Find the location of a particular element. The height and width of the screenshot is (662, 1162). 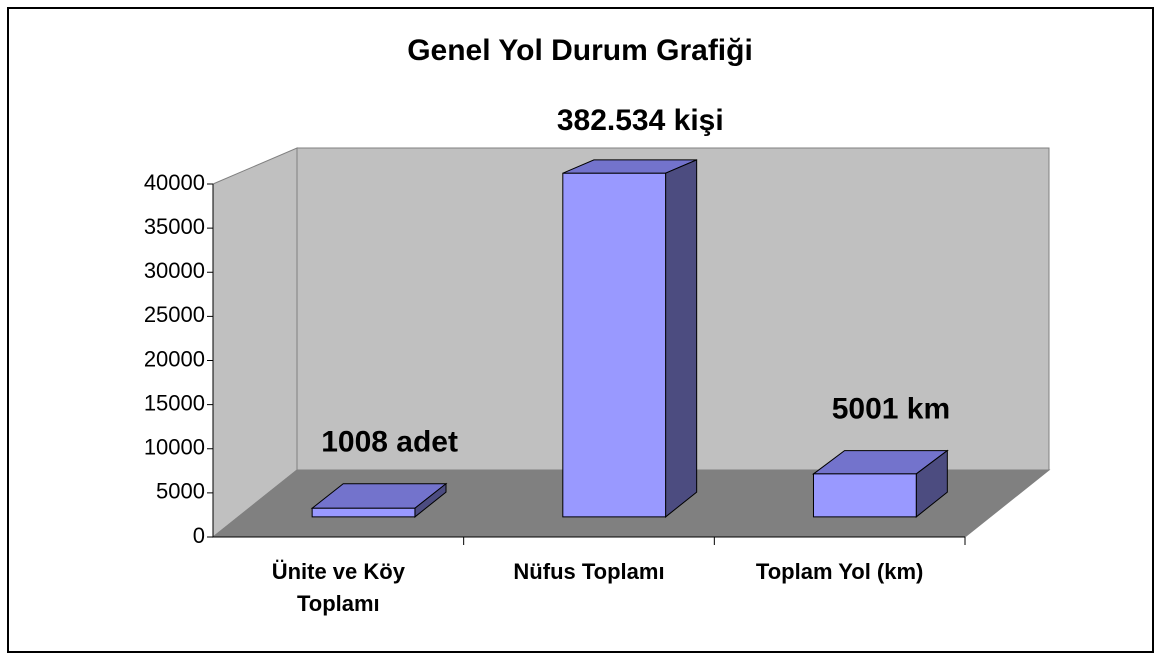

side-wall is located at coordinates (255, 343).